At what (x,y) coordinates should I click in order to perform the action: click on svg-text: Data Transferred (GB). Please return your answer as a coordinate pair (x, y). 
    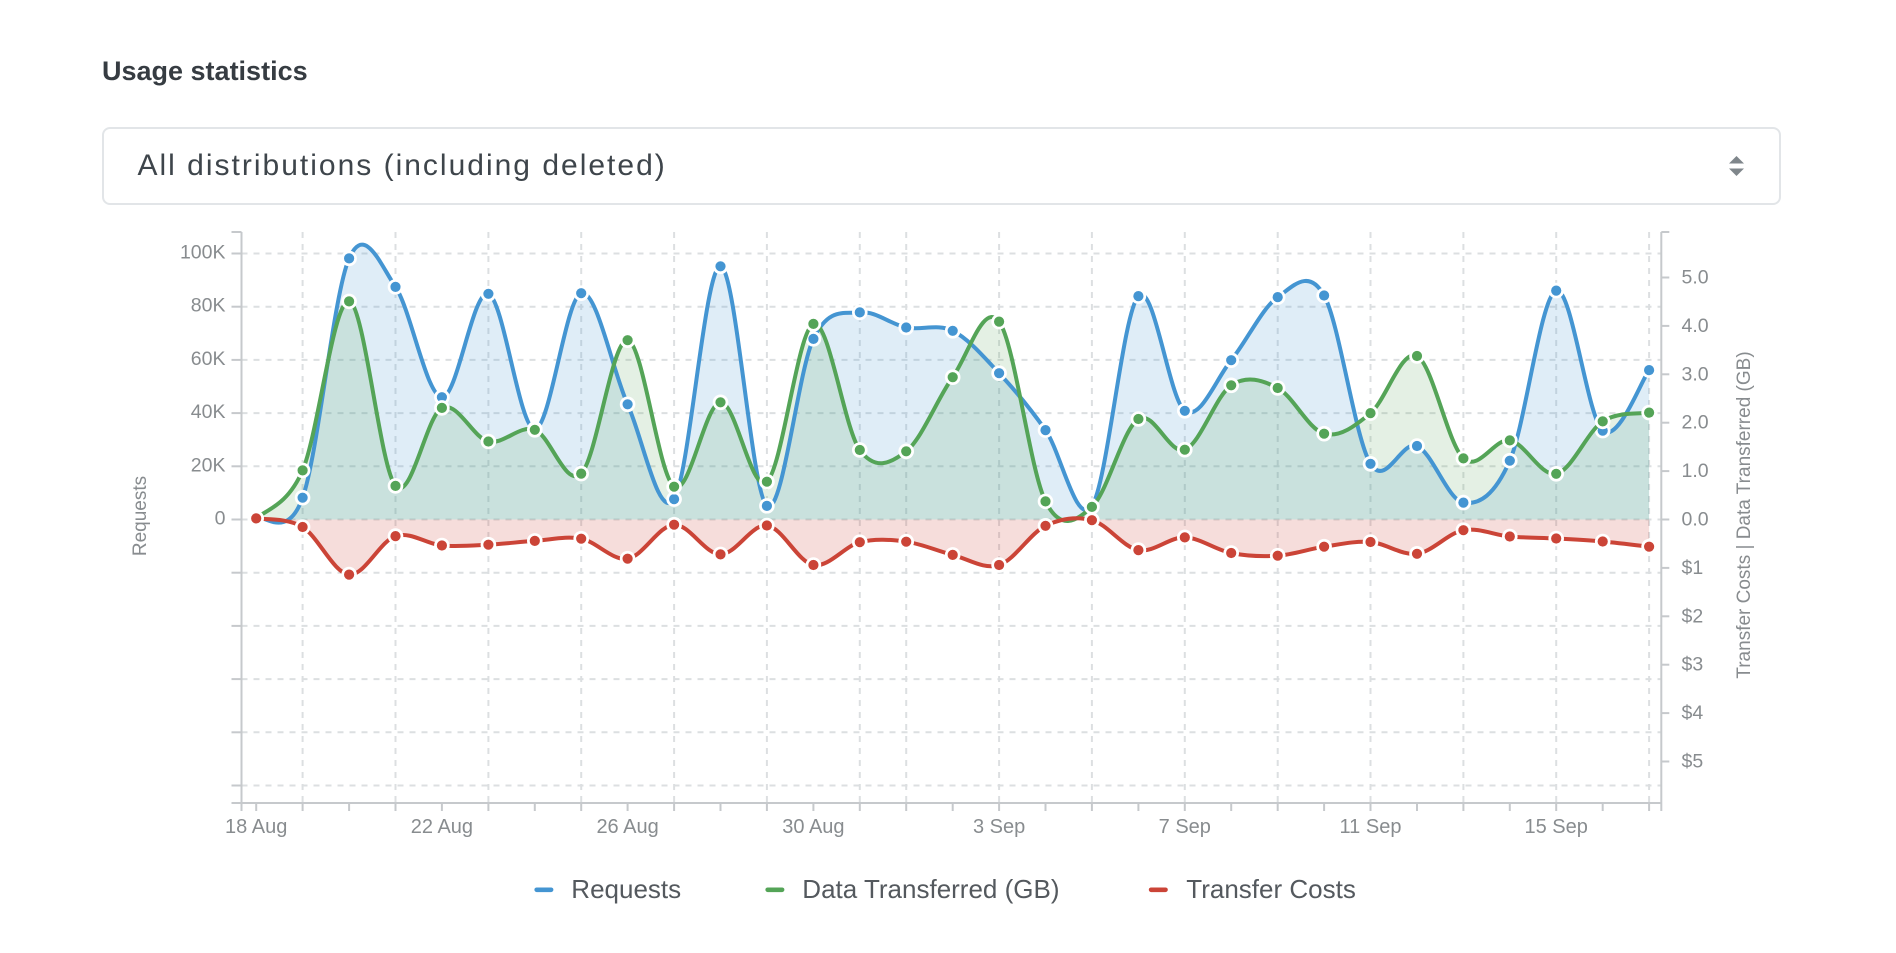
    Looking at the image, I should click on (930, 889).